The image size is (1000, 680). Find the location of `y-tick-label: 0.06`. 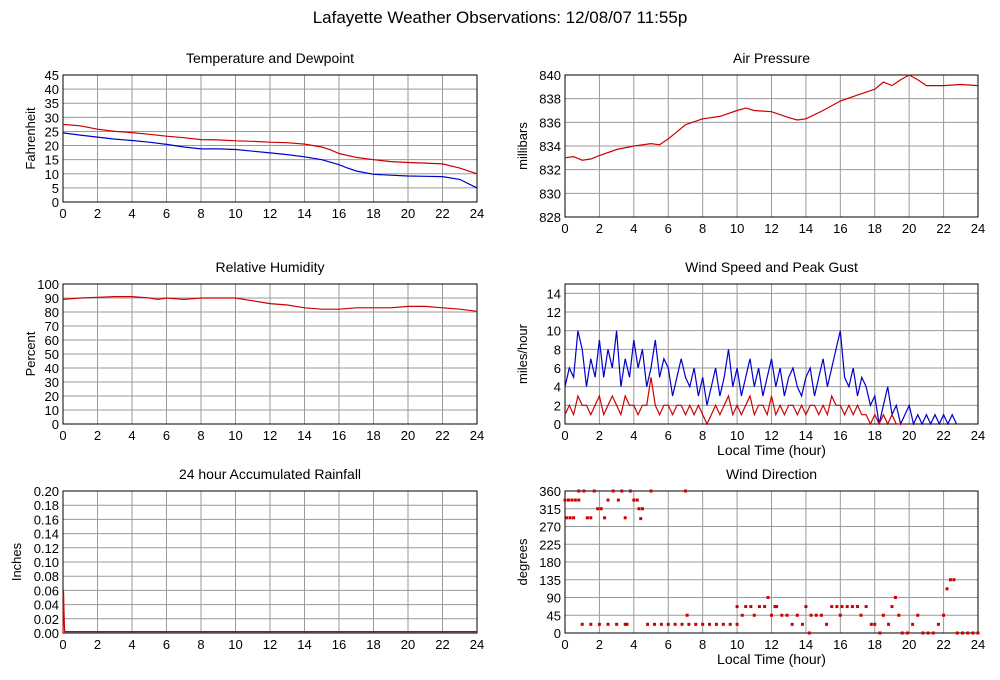

y-tick-label: 0.06 is located at coordinates (46, 590).